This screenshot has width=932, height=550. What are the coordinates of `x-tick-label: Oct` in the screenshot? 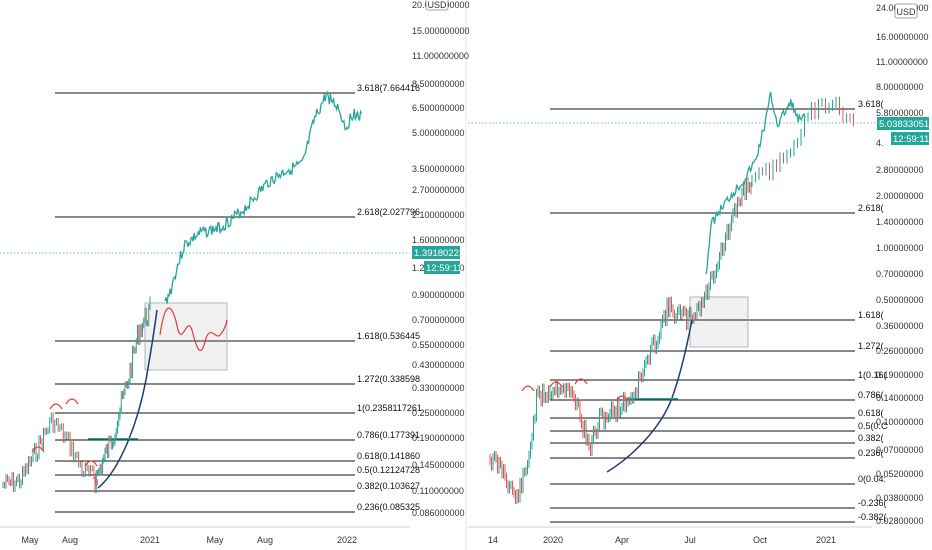 It's located at (760, 540).